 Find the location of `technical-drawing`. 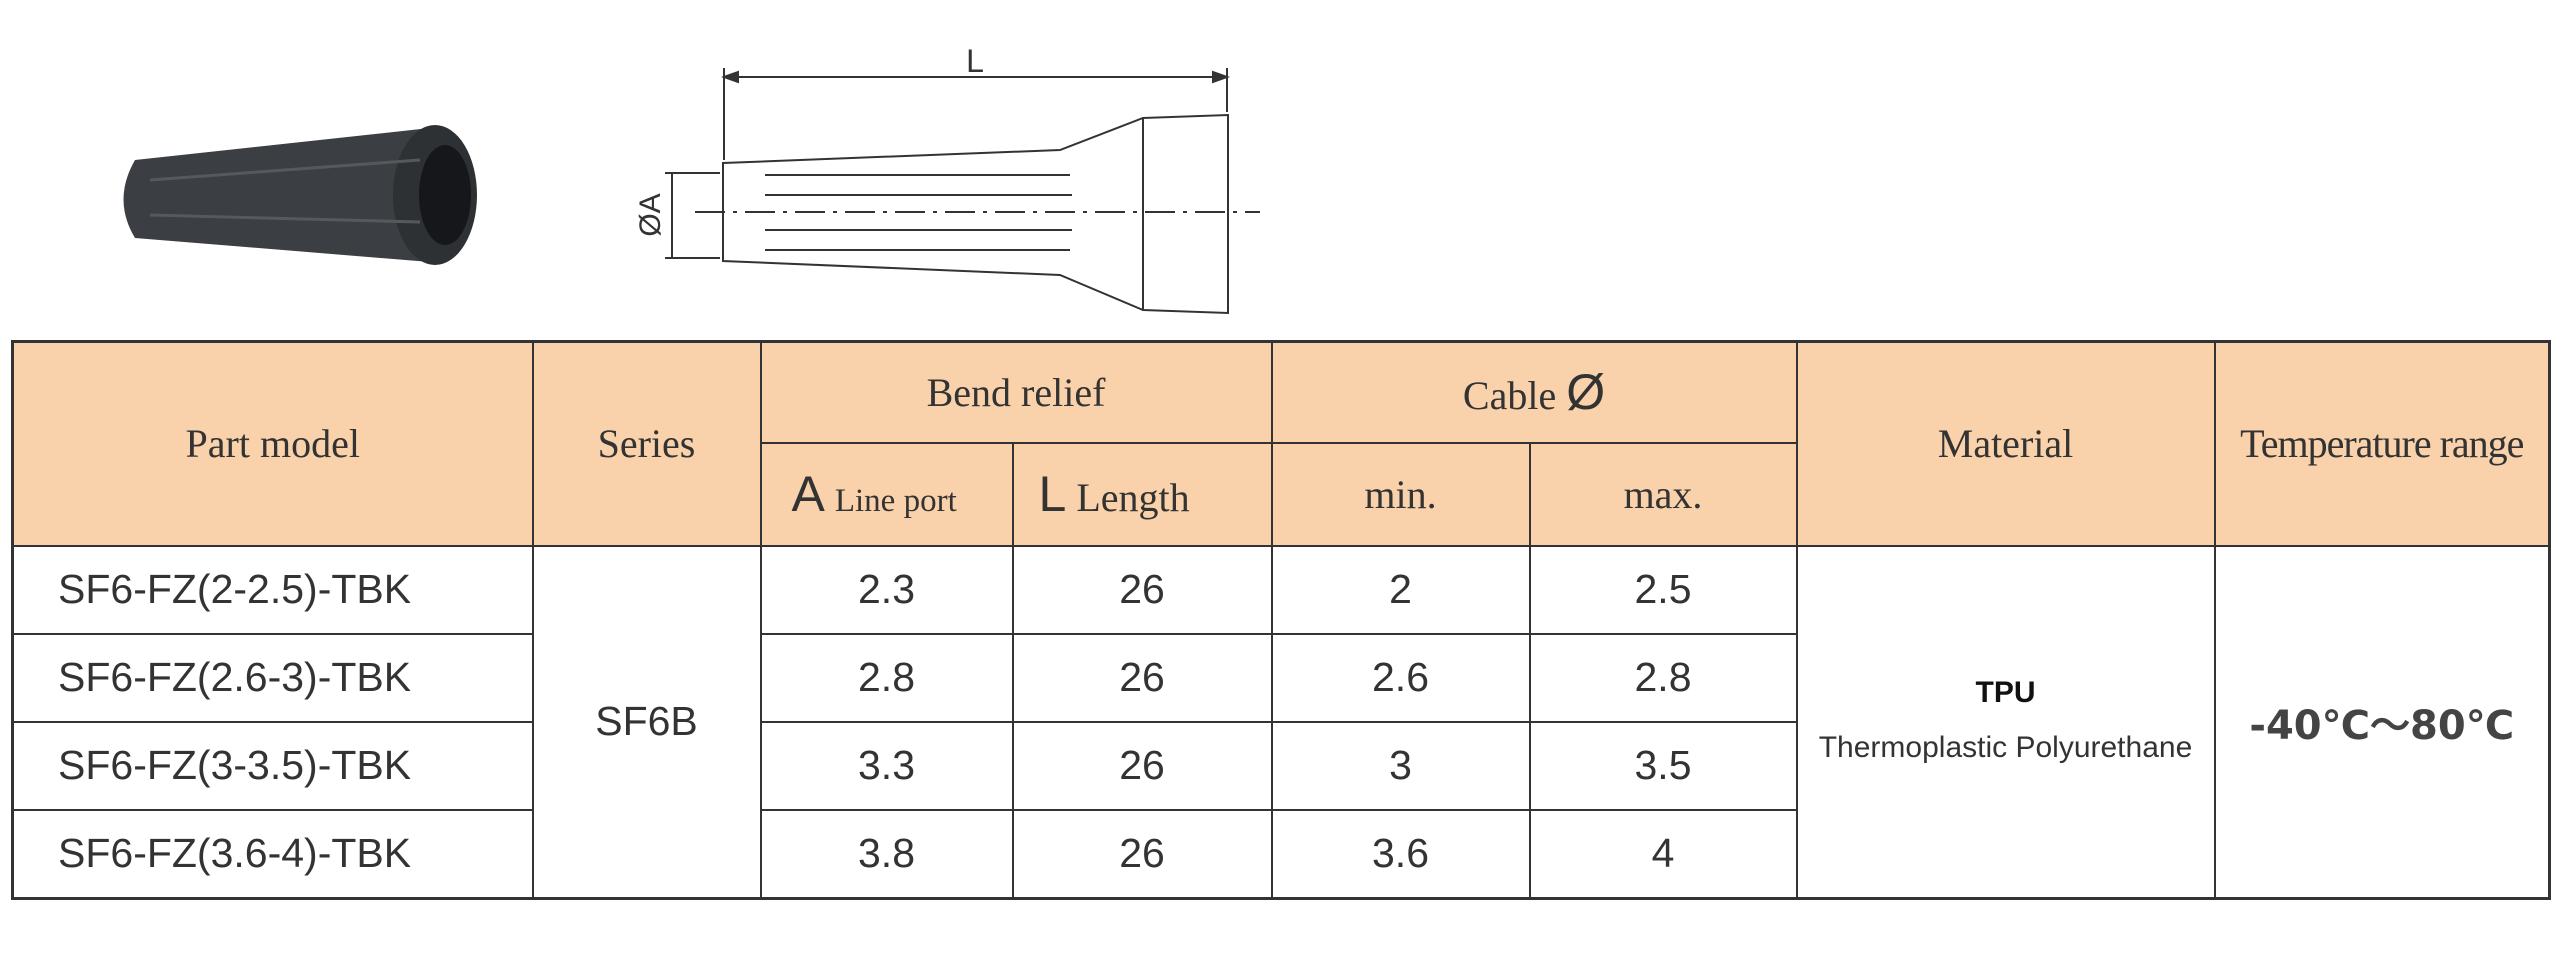

technical-drawing is located at coordinates (962, 191).